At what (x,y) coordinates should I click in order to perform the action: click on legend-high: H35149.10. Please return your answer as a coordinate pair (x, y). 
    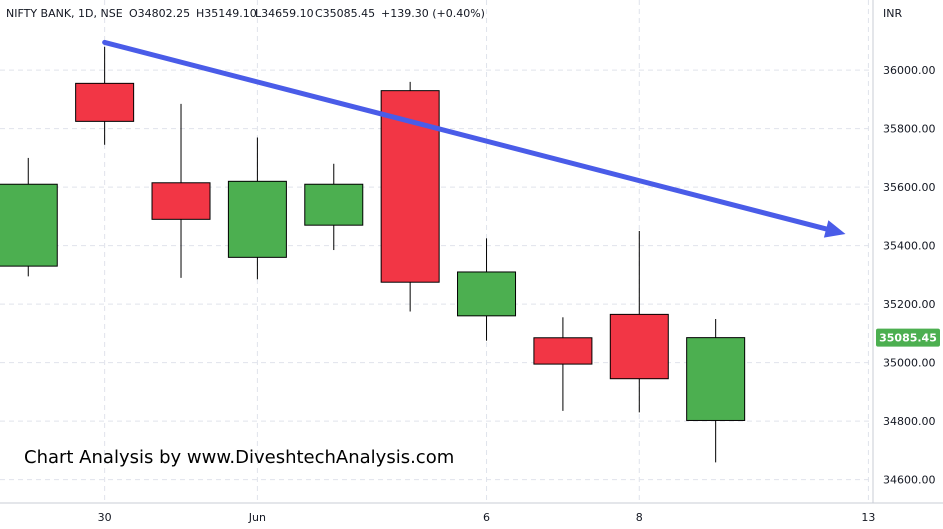
    Looking at the image, I should click on (226, 13).